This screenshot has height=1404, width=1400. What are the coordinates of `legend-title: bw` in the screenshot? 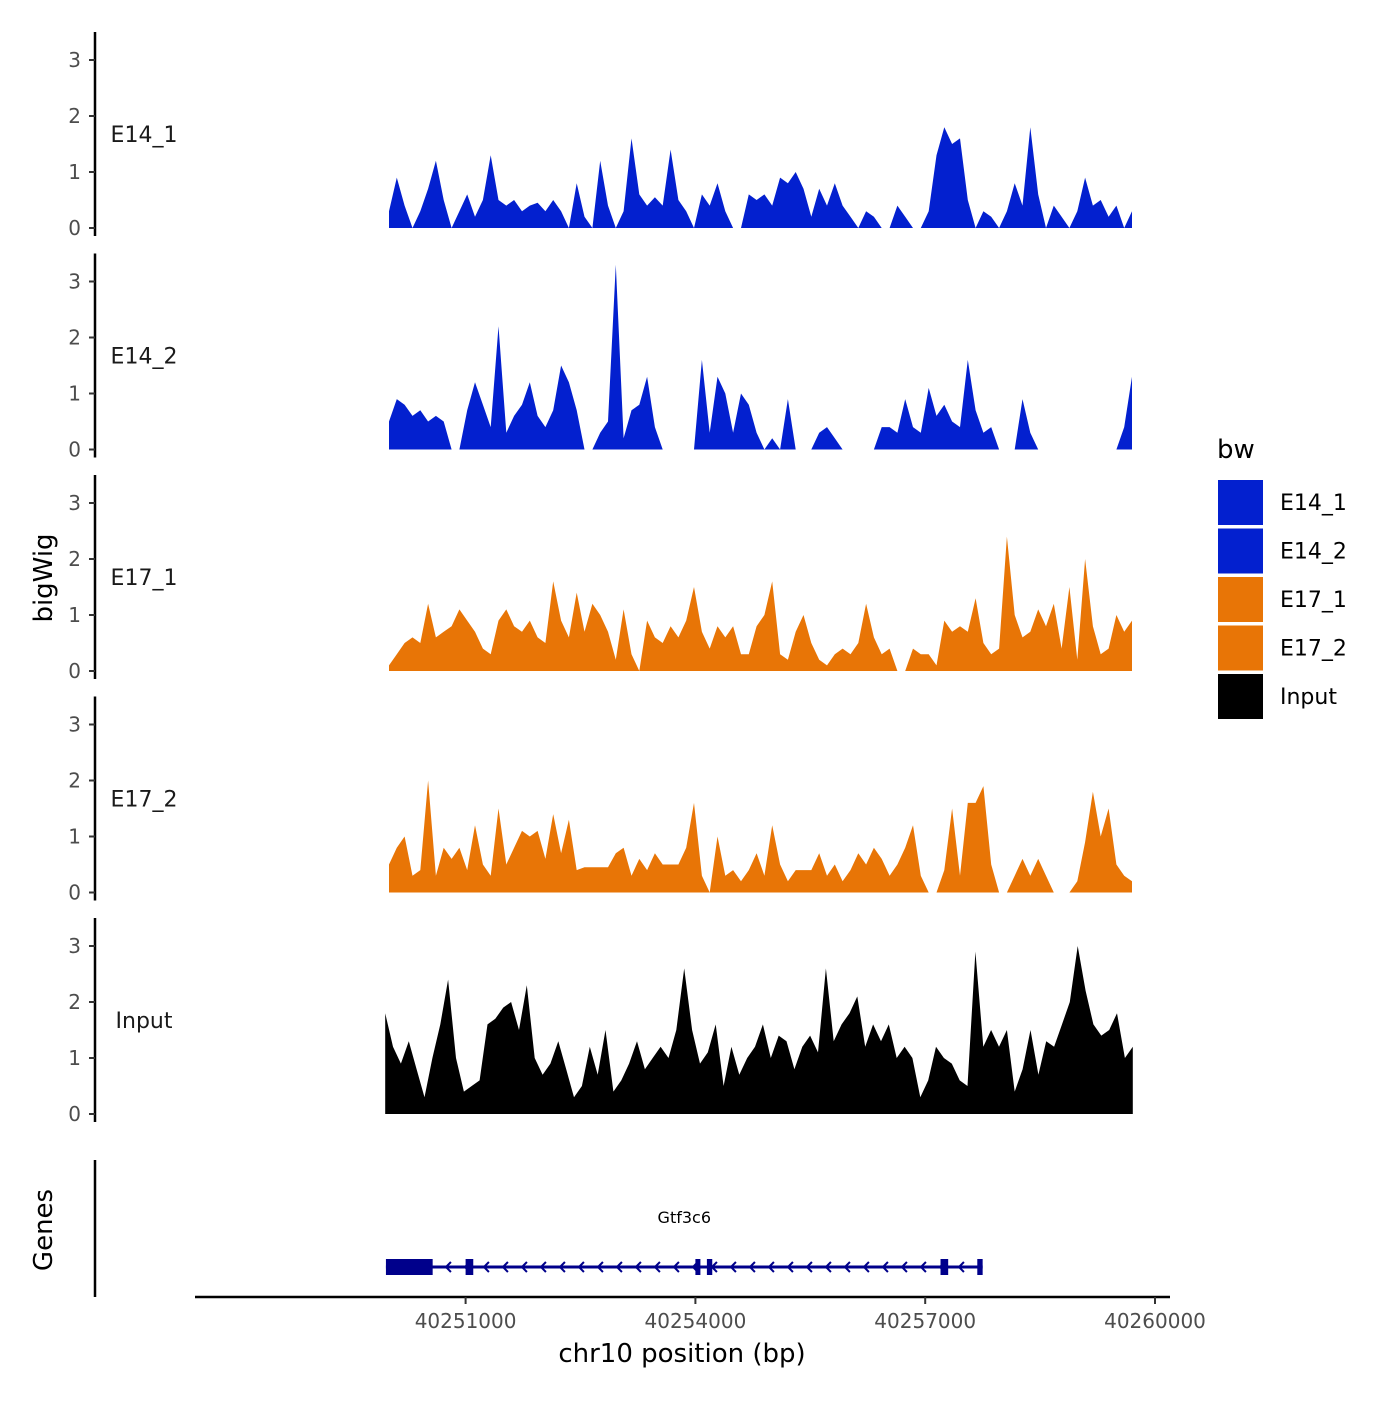 It's located at (1236, 450).